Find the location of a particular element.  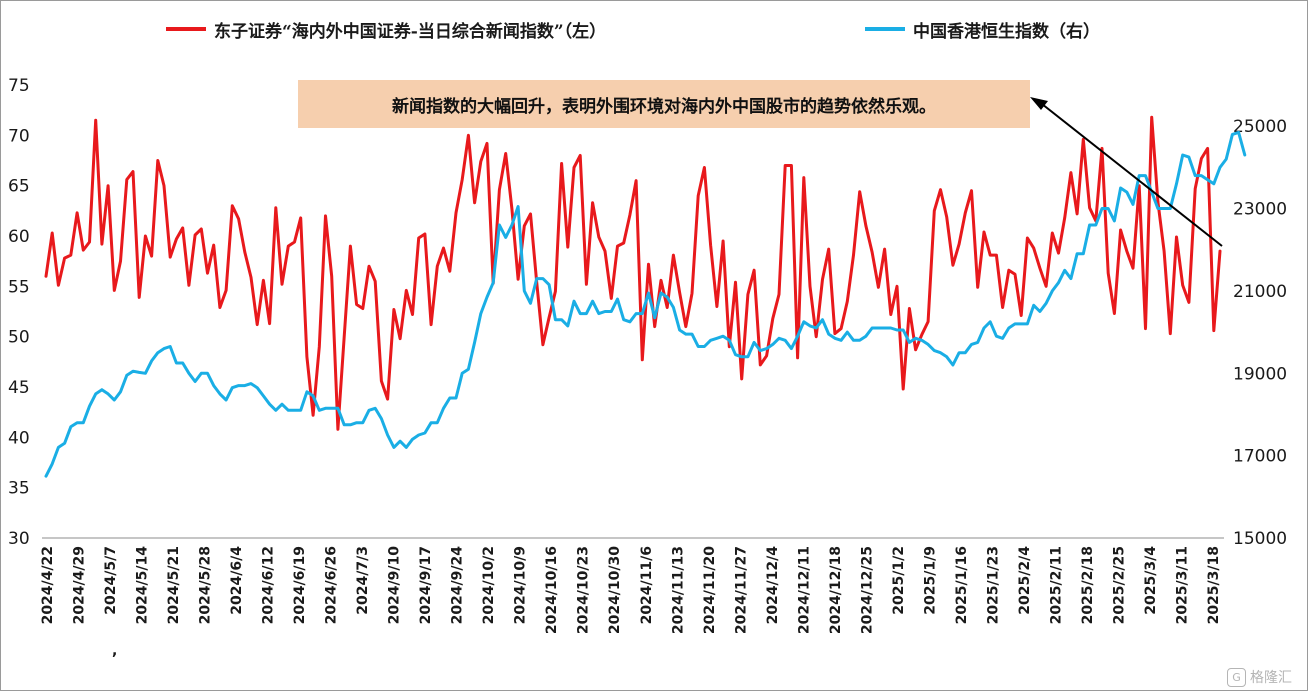

right-tick-label: 25000 is located at coordinates (1260, 127).